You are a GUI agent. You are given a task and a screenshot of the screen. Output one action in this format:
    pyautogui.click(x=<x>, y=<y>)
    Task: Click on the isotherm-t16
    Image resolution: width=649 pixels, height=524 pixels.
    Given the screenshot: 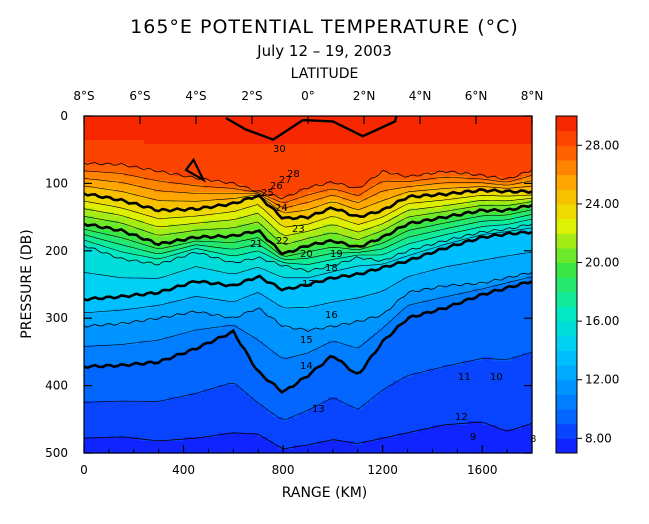 What is the action you would take?
    pyautogui.click(x=308, y=248)
    